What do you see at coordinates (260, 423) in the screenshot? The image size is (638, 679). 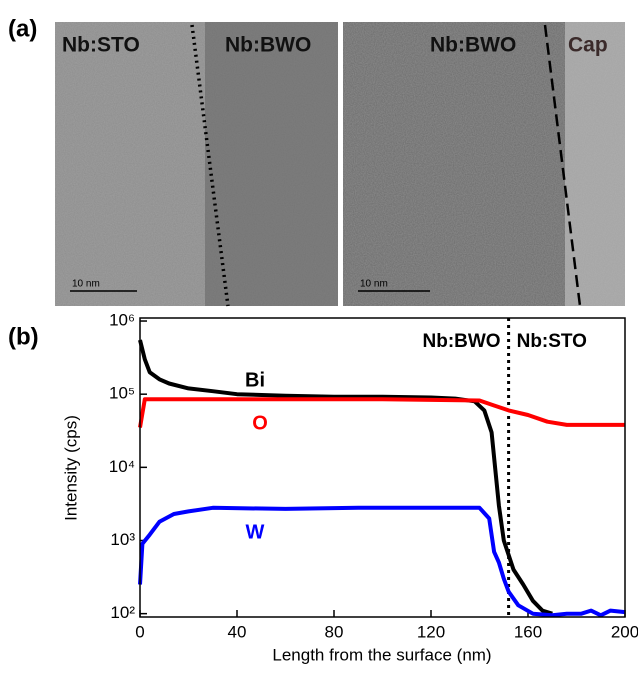 I see `series-label: O` at bounding box center [260, 423].